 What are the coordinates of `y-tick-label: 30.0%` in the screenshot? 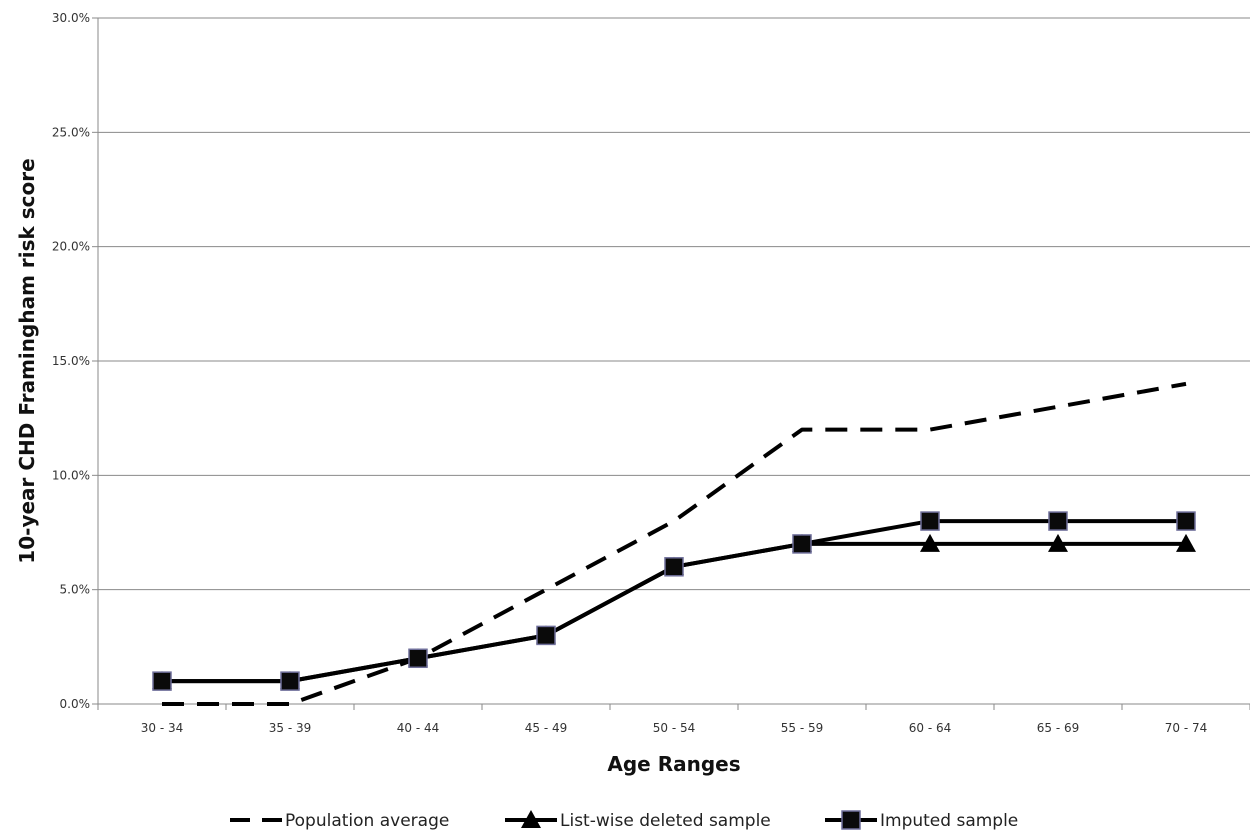 It's located at (71, 18).